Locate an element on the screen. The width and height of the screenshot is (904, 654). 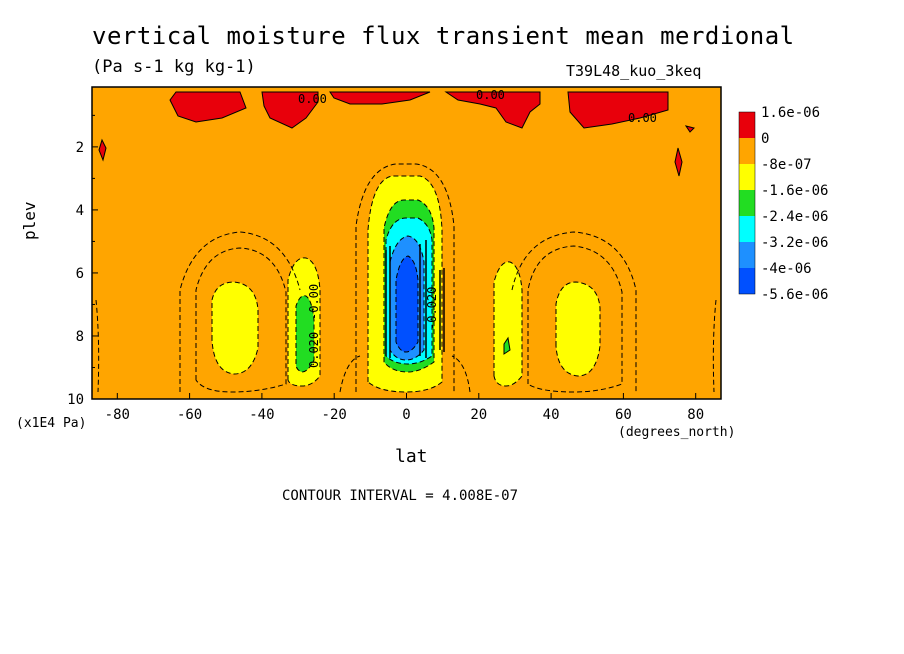
y-axis-units: (x1E4 Pa) is located at coordinates (51, 423).